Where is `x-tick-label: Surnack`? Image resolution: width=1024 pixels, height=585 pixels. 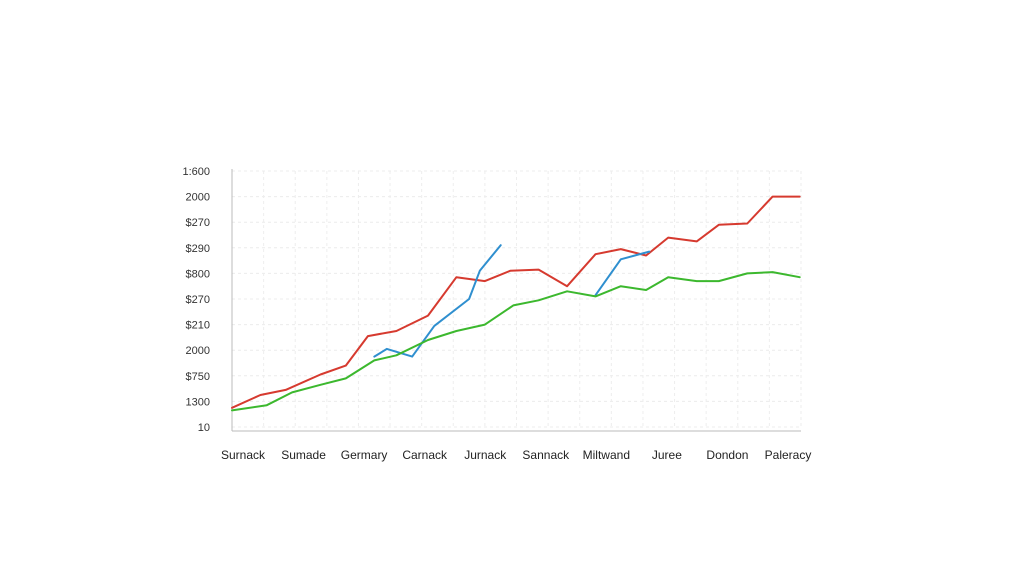 x-tick-label: Surnack is located at coordinates (243, 455).